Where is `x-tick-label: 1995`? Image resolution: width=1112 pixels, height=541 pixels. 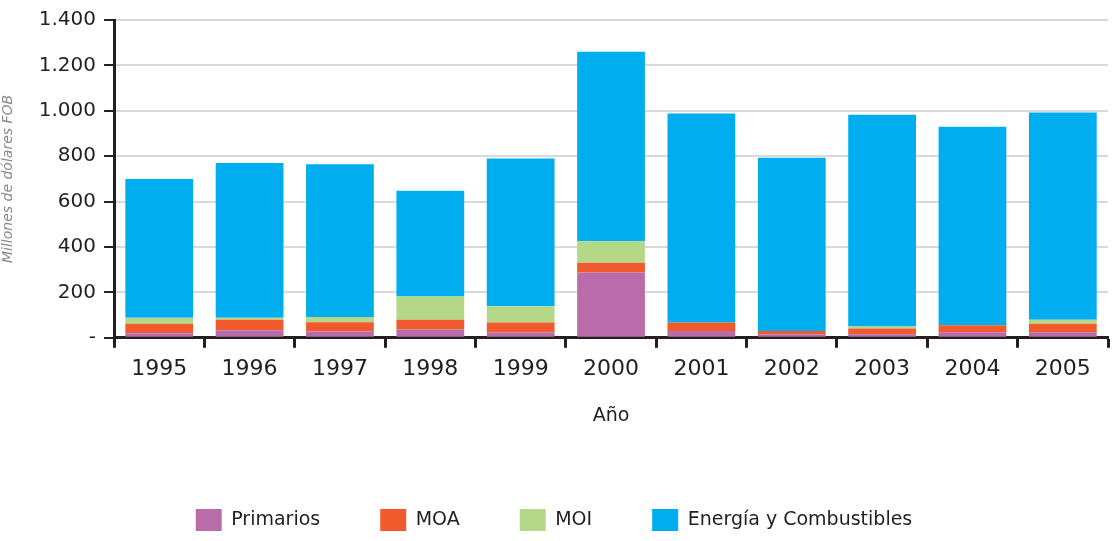 x-tick-label: 1995 is located at coordinates (159, 367).